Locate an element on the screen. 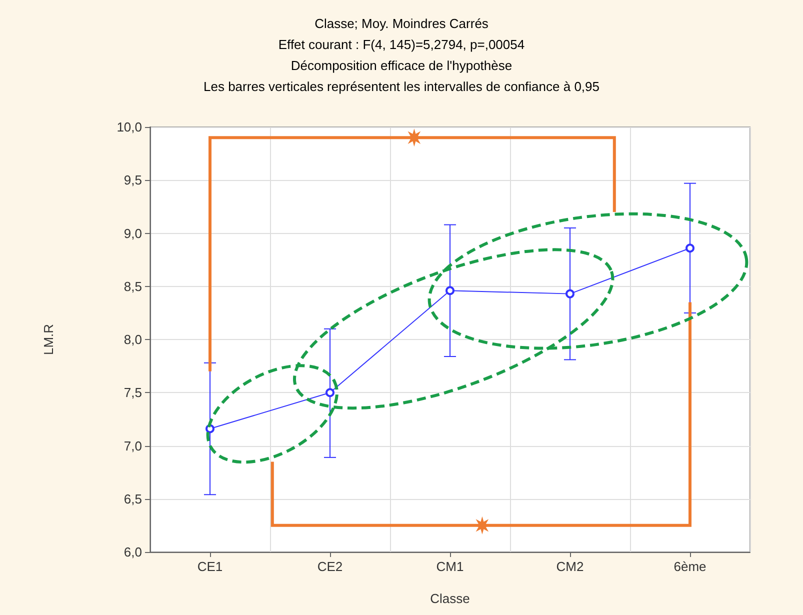 Image resolution: width=803 pixels, height=615 pixels. y-tick-label: 6,0 is located at coordinates (133, 552).